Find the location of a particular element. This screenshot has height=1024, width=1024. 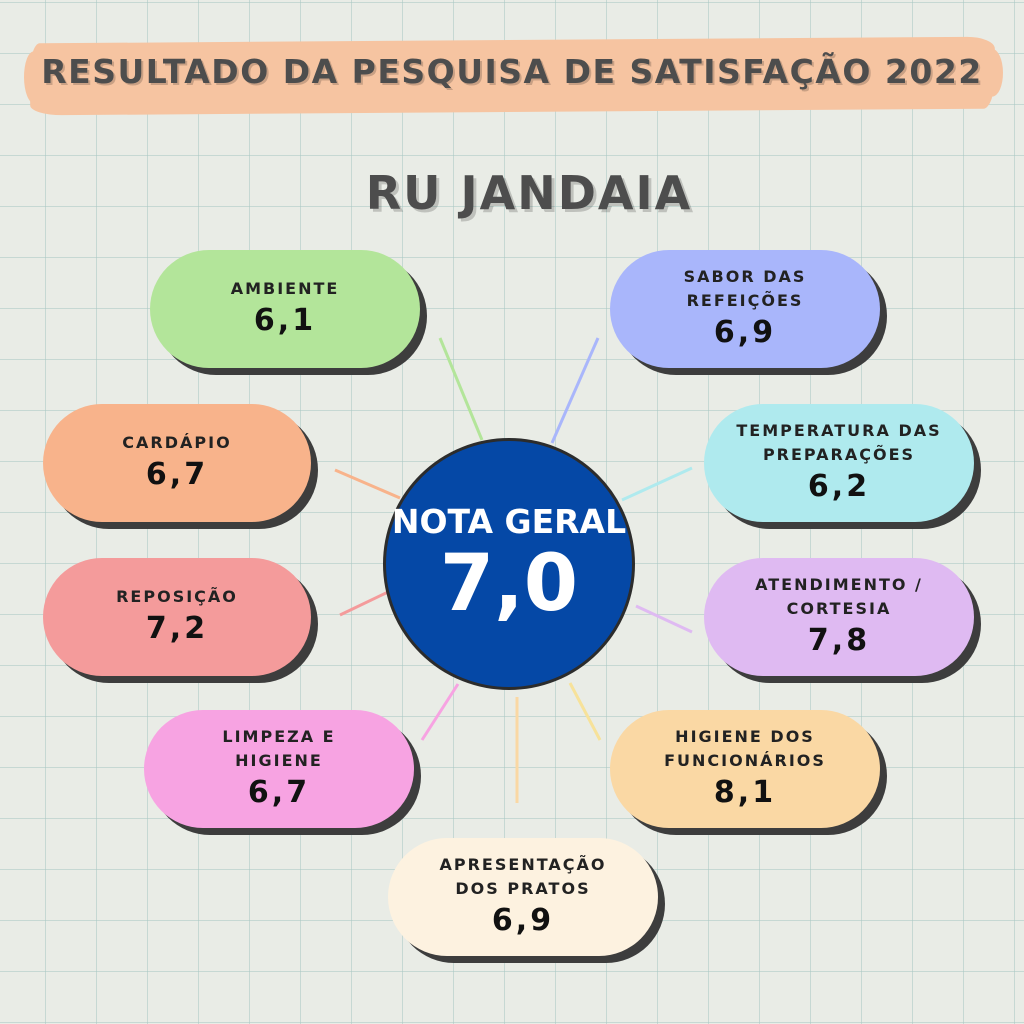

category-score: 6,2 is located at coordinates (839, 486).